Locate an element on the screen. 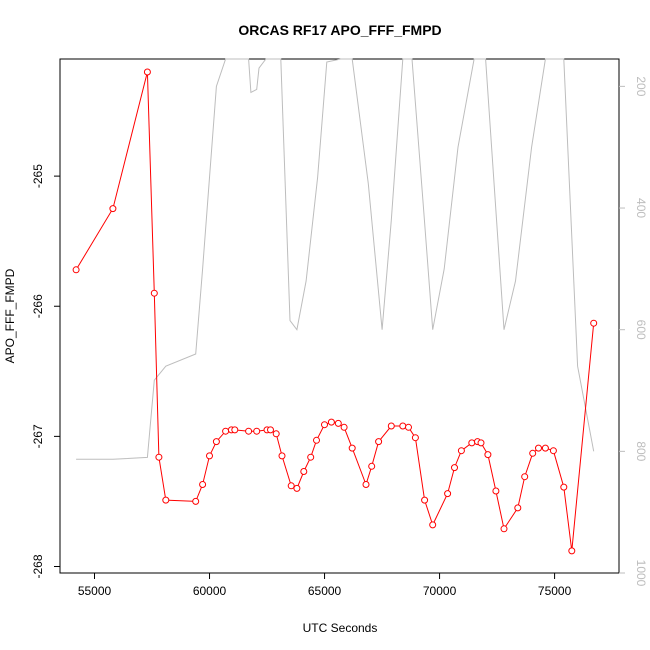 Image resolution: width=650 pixels, height=650 pixels. y-tick-label: -266 is located at coordinates (38, 306).